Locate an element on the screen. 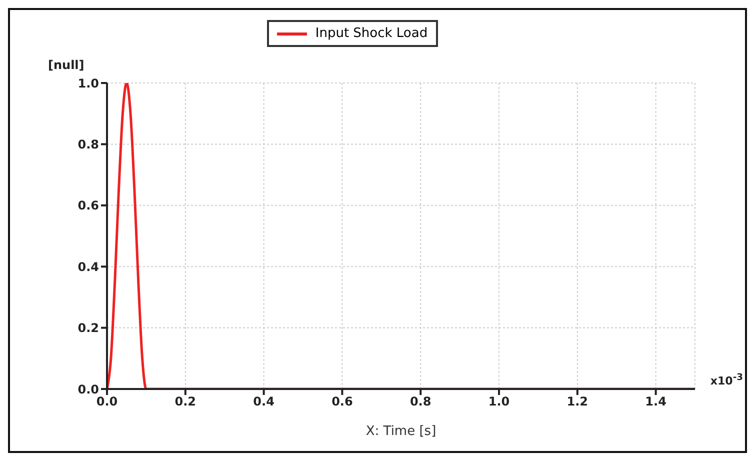 This screenshot has width=755, height=459. x-tick-label: 0.0 is located at coordinates (107, 401).